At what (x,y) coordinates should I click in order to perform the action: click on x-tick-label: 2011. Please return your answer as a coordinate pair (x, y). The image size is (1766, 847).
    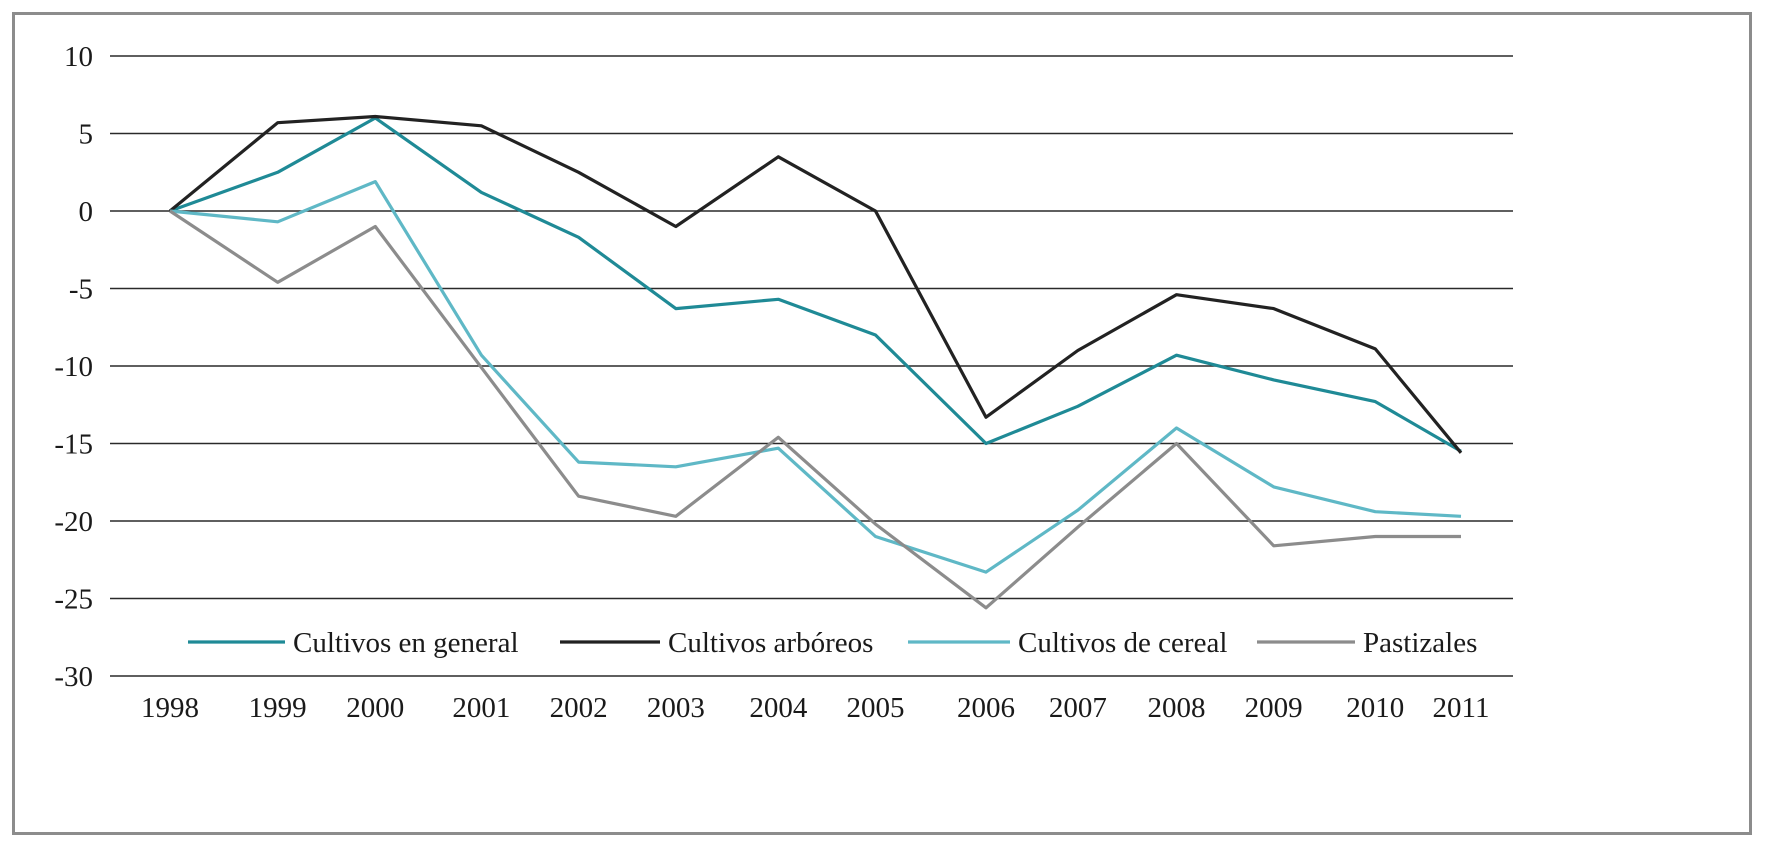
    Looking at the image, I should click on (1461, 708).